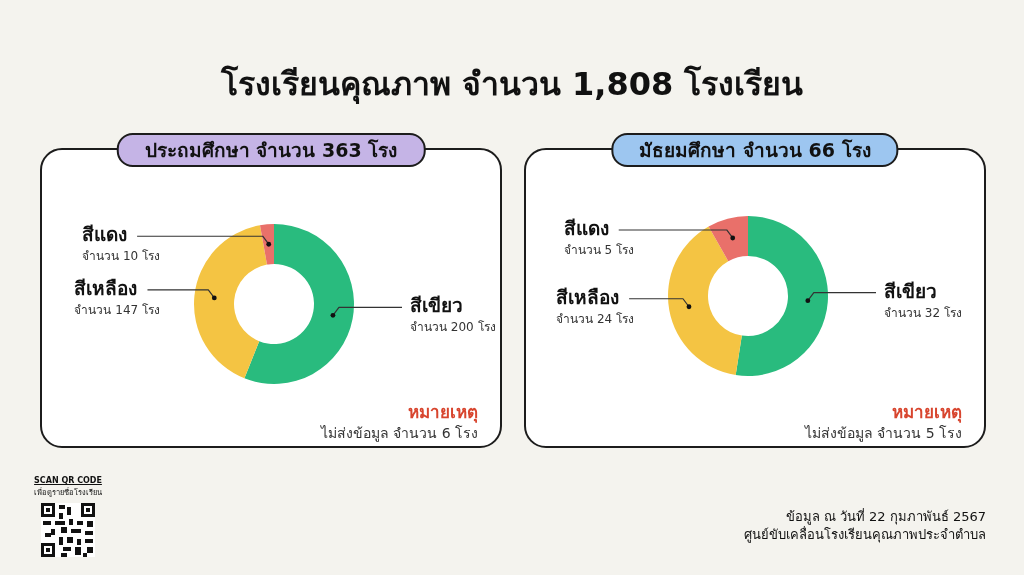 This screenshot has width=1024, height=575. I want to click on text: ข้อมูล ณ วันที่ 22 กุมภาพันธ์ 2567, so click(885, 516).